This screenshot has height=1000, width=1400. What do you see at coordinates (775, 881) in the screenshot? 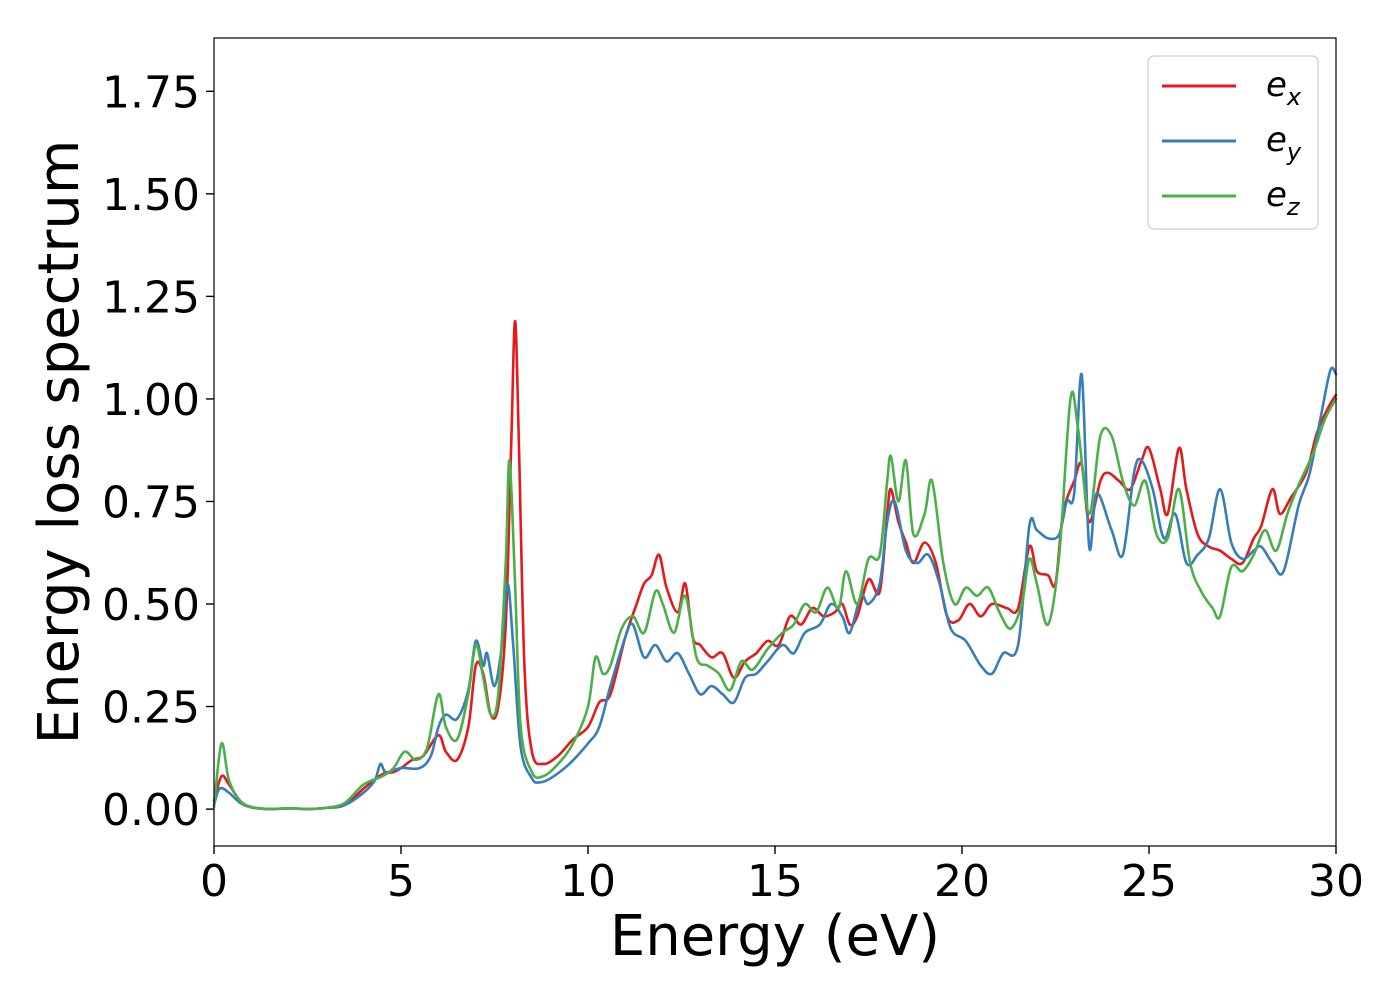
I see `x-tick-label: 15` at bounding box center [775, 881].